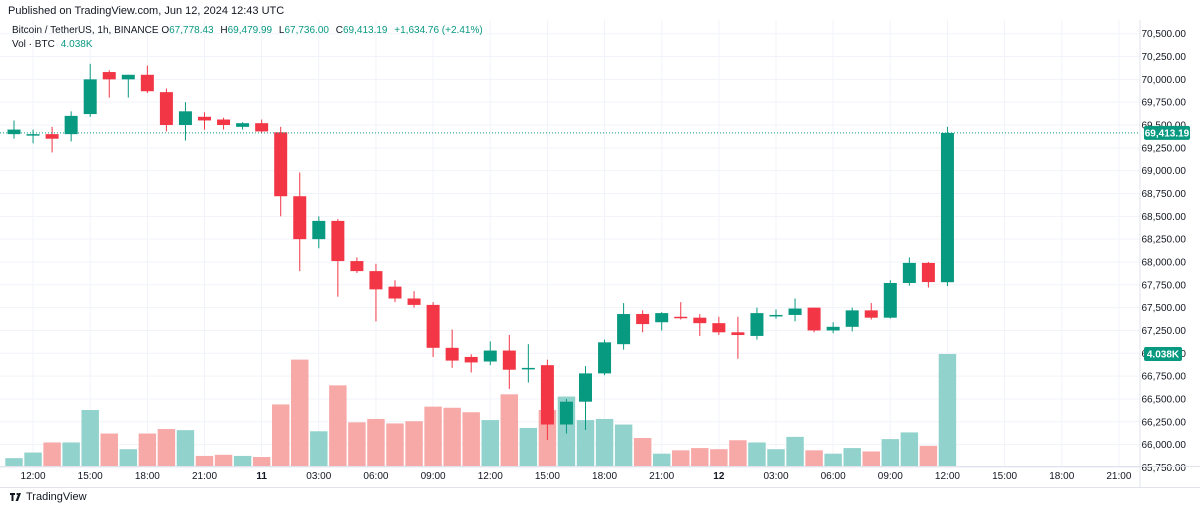 The height and width of the screenshot is (510, 1200). I want to click on time-tick-label: 11, so click(261, 476).